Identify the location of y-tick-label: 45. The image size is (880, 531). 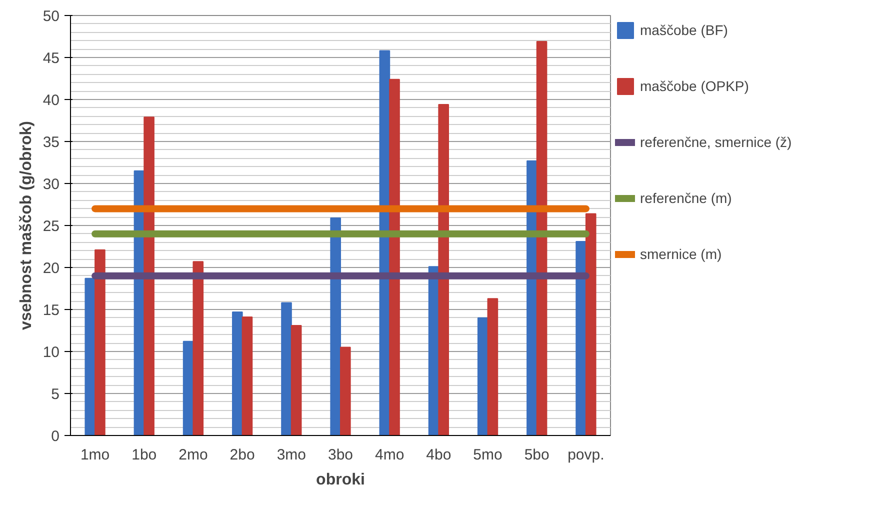
(51, 58).